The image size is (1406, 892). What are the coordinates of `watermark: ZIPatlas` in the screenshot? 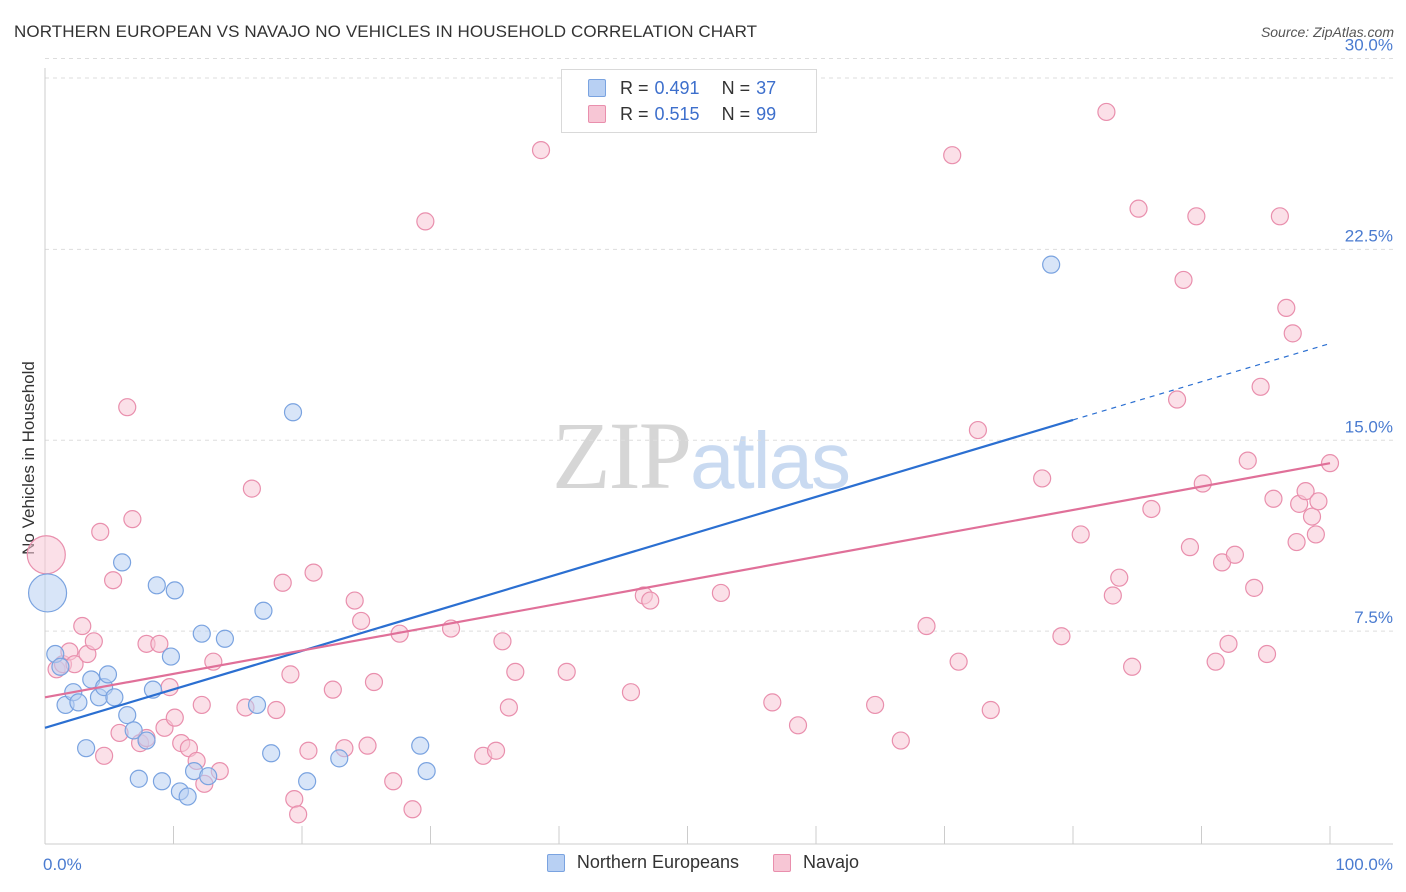 It's located at (701, 455).